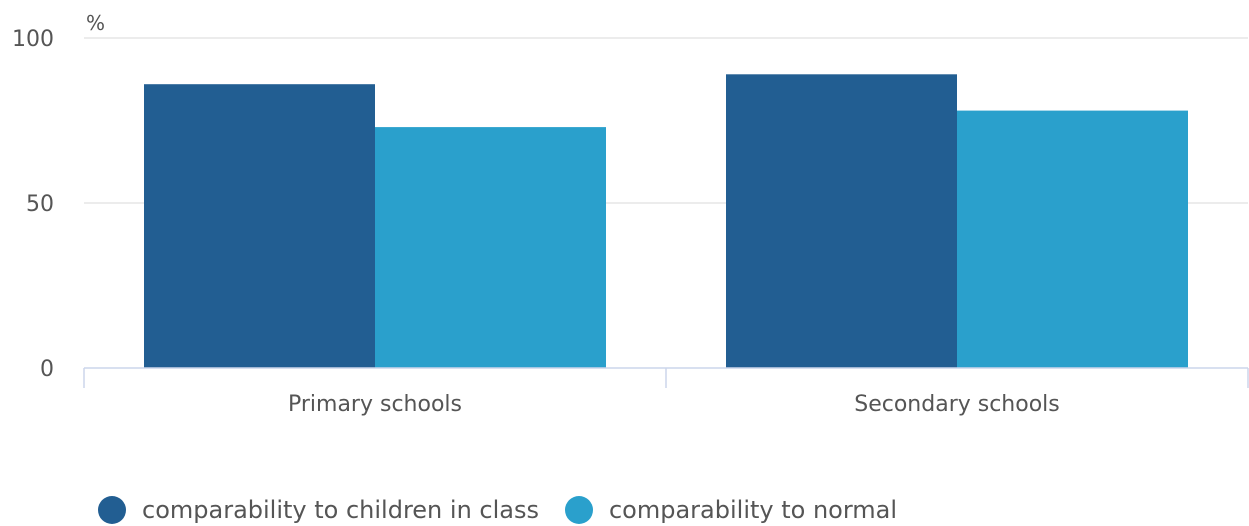 The image size is (1249, 526). Describe the element at coordinates (666, 392) in the screenshot. I see `x-axis: Primary schools Secondary schools` at that location.